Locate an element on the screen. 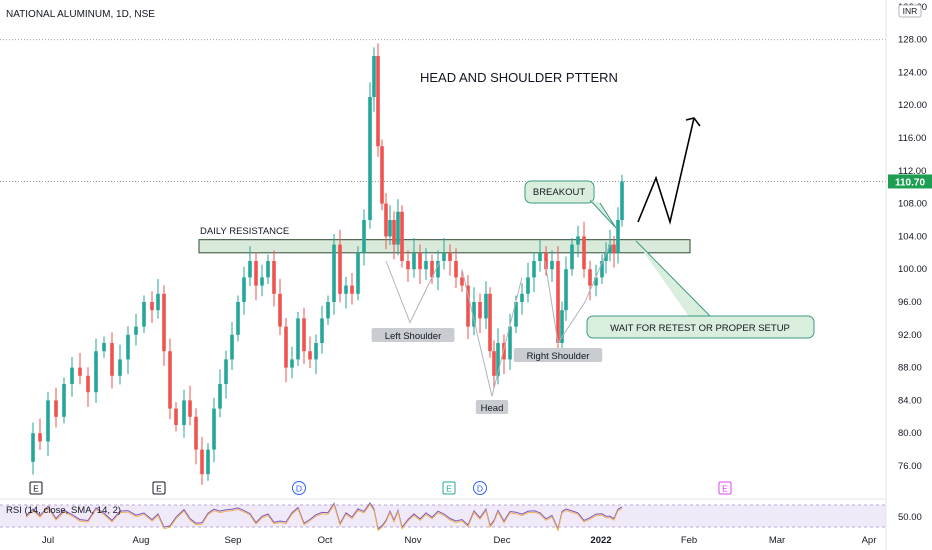  projection-arrow is located at coordinates (666, 171).